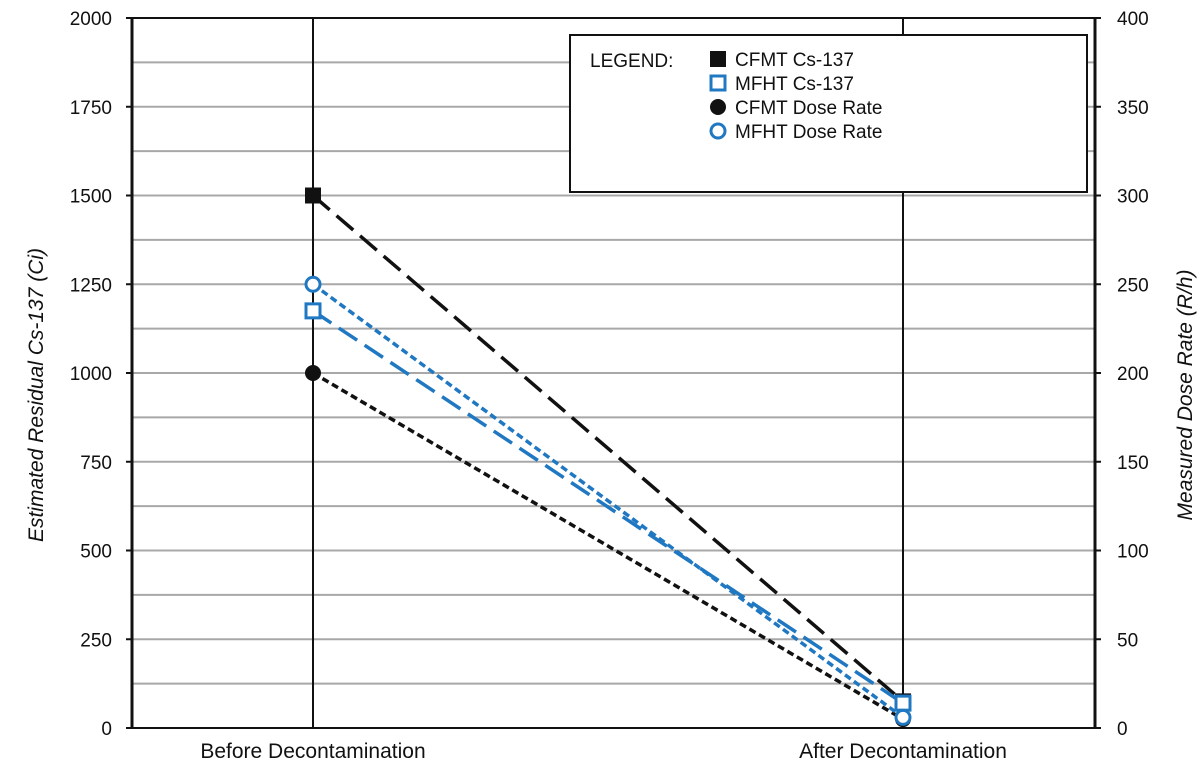 This screenshot has width=1202, height=765. Describe the element at coordinates (91, 374) in the screenshot. I see `left-tick-label: 1000` at that location.